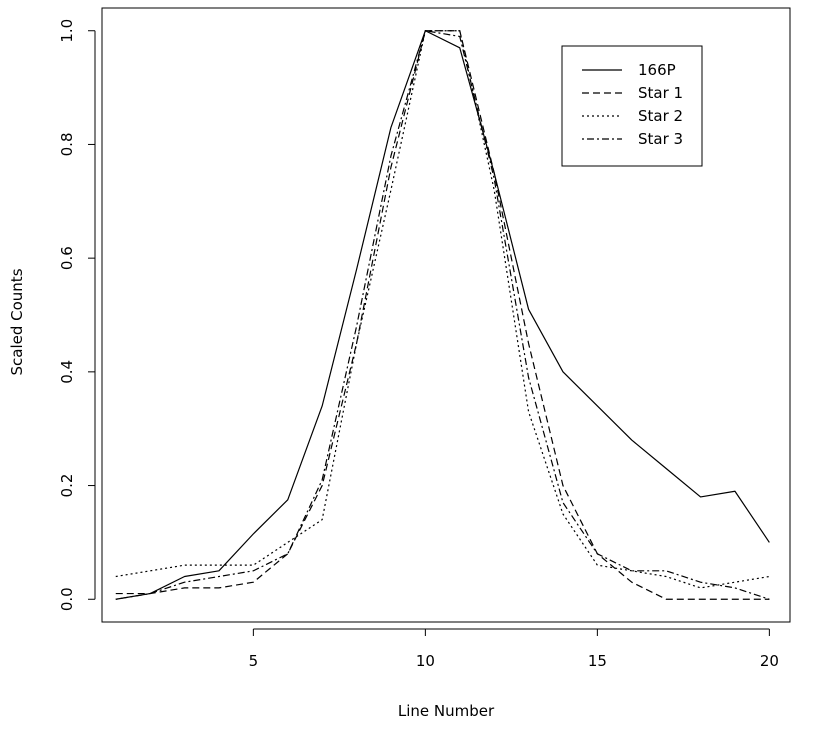 The image size is (830, 733). Describe the element at coordinates (67, 31) in the screenshot. I see `y-tick-label: 1.0` at that location.